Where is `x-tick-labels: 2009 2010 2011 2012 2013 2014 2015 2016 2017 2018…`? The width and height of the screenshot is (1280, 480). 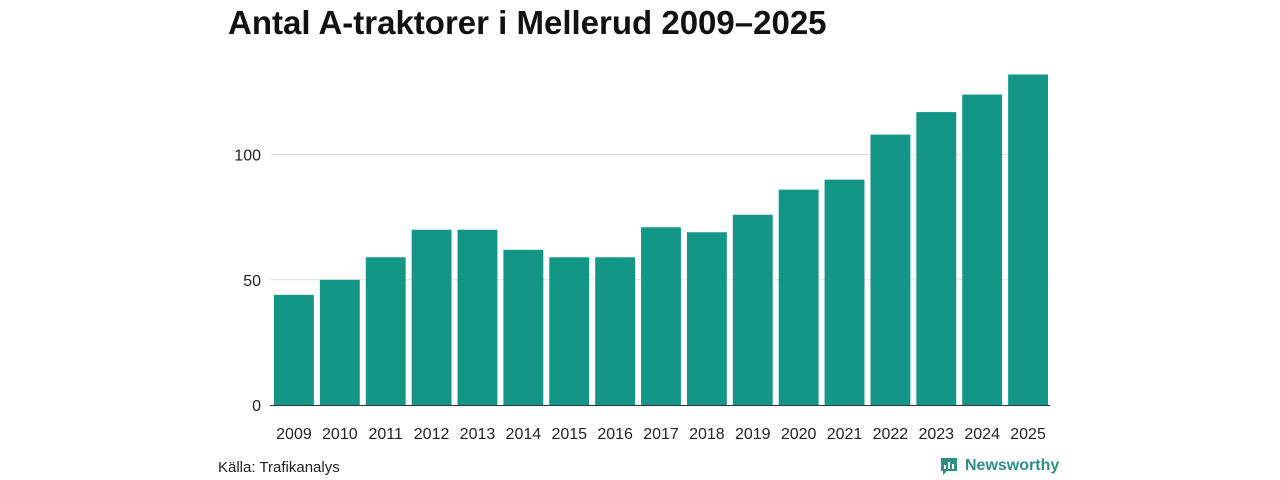
x-tick-labels: 2009 2010 2011 2012 2013 2014 2015 2016 2017 2018… is located at coordinates (661, 434).